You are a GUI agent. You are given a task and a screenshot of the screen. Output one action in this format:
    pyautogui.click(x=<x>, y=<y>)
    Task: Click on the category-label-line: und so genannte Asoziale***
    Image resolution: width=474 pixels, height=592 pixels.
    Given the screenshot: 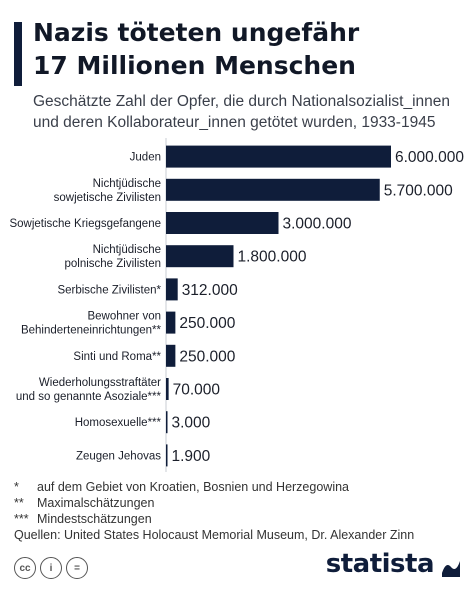 What is the action you would take?
    pyautogui.click(x=89, y=397)
    